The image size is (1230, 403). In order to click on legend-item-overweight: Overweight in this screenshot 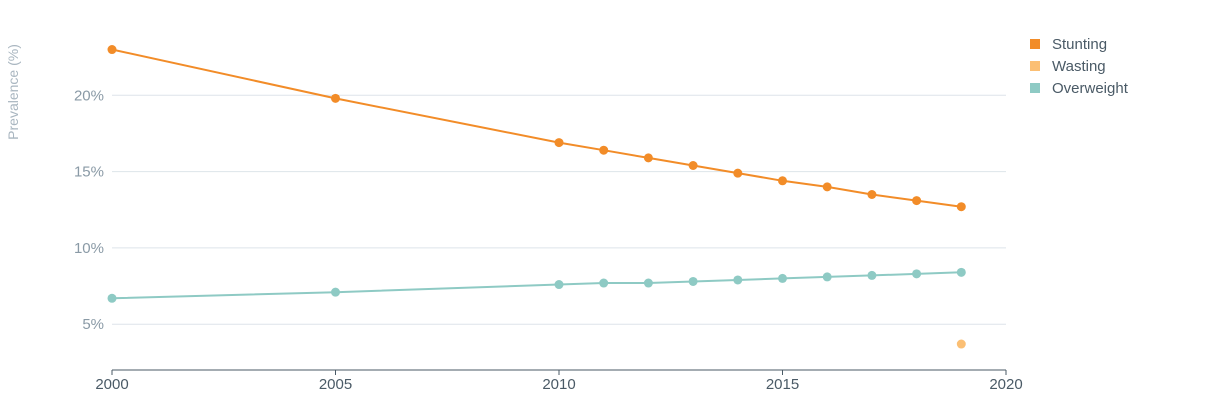, I will do `click(1079, 88)`.